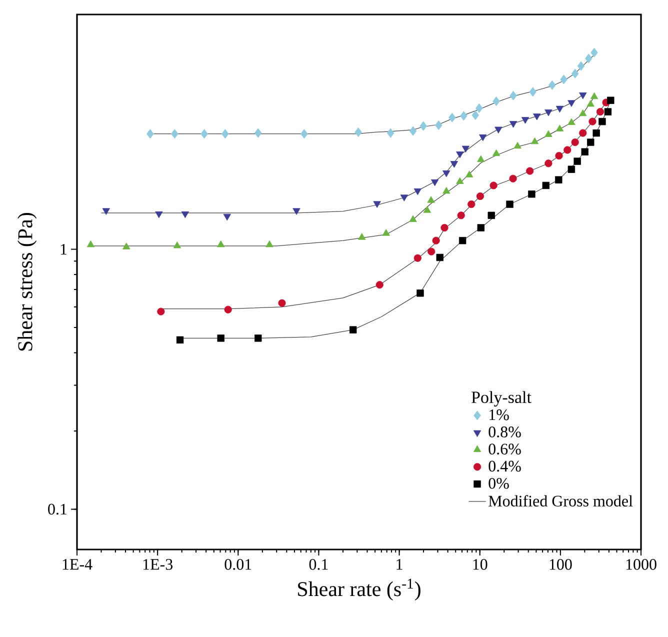  Describe the element at coordinates (318, 564) in the screenshot. I see `x-tick-label: 0.1` at that location.